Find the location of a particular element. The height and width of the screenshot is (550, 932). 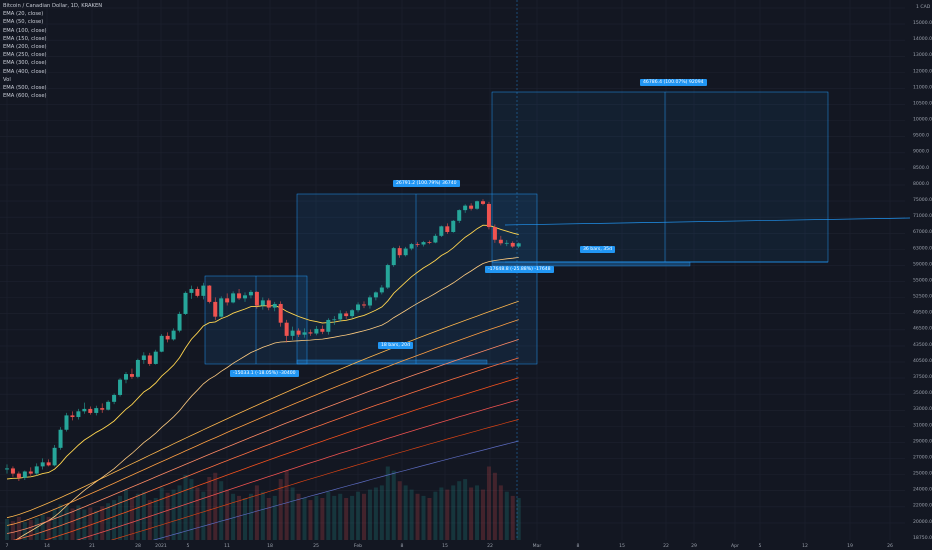

measure-box-right is located at coordinates (660, 177).